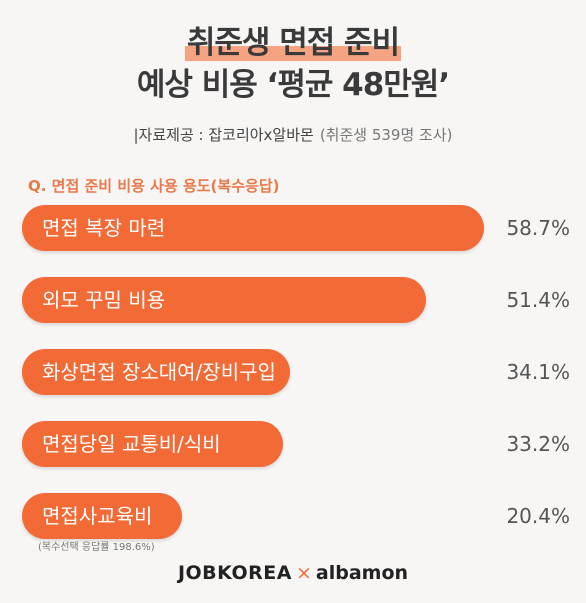  Describe the element at coordinates (234, 573) in the screenshot. I see `jobkorea-logo: JOBKOREA` at that location.